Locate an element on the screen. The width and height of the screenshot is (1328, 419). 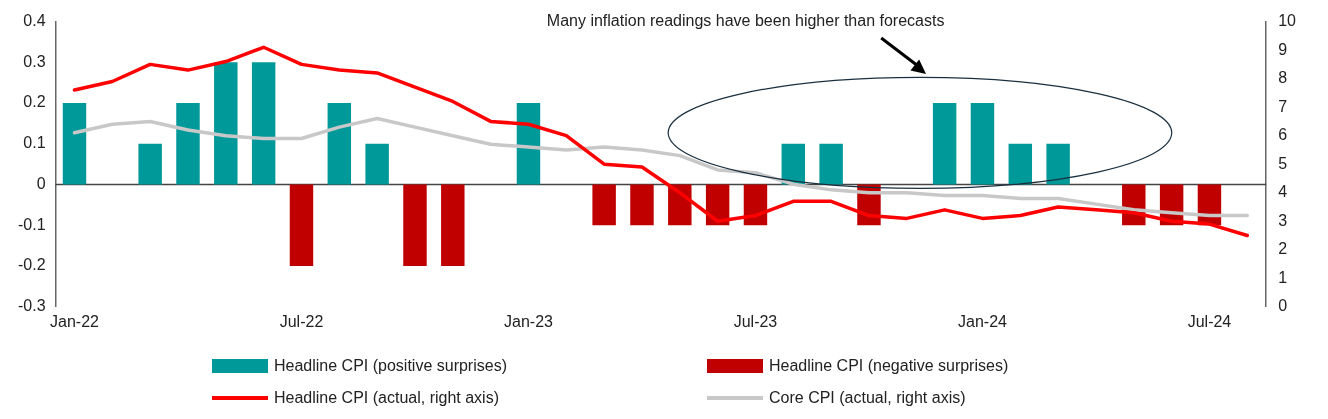
y2-tick-label: 2 is located at coordinates (1283, 249).